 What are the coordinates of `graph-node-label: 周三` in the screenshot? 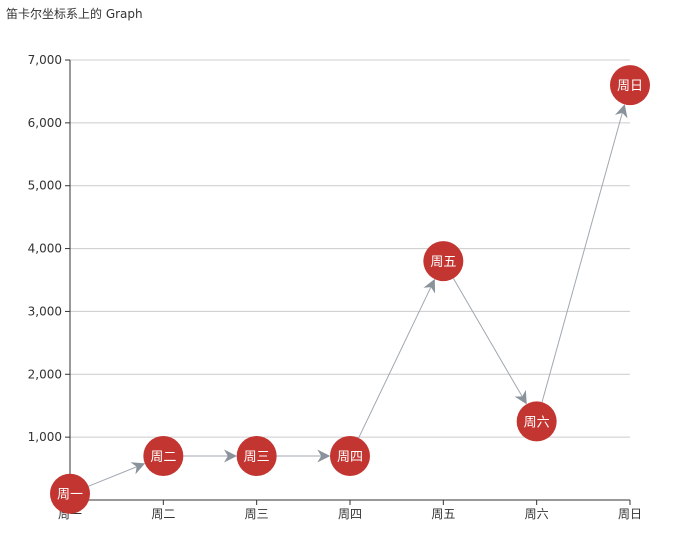 It's located at (257, 457).